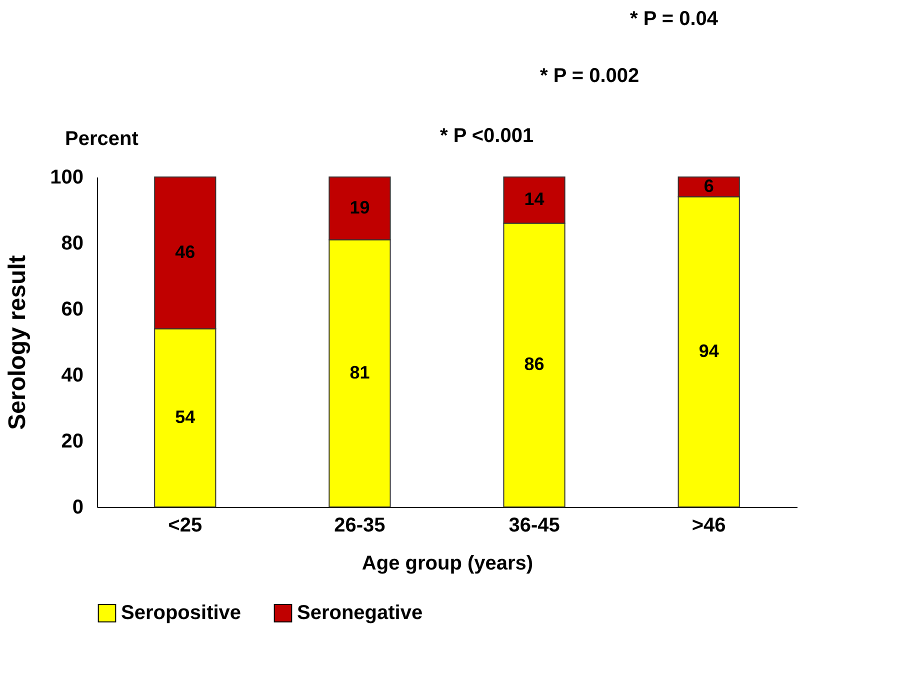 The image size is (908, 688). Describe the element at coordinates (534, 525) in the screenshot. I see `x-tick-label: 36-45` at that location.